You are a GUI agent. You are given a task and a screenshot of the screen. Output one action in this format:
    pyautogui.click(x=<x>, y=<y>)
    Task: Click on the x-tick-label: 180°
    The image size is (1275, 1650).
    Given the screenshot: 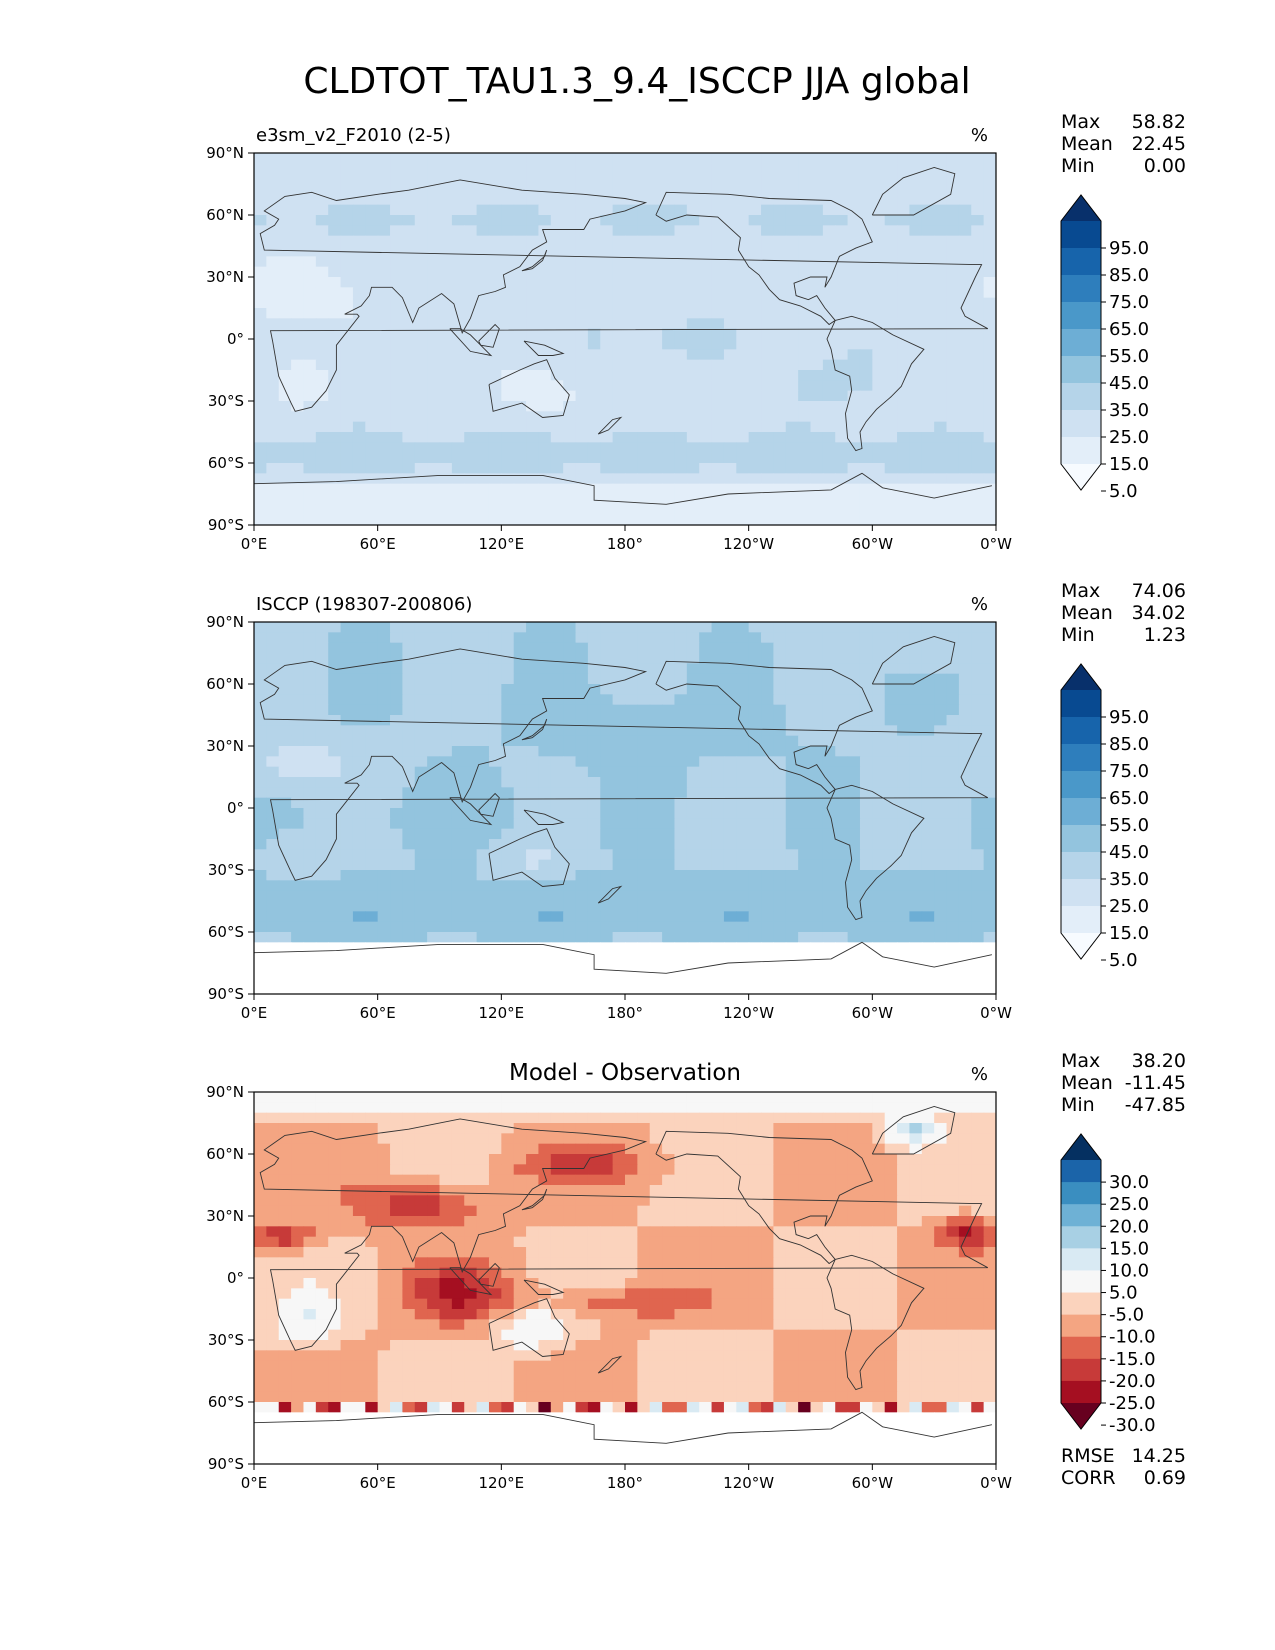 What is the action you would take?
    pyautogui.click(x=625, y=544)
    